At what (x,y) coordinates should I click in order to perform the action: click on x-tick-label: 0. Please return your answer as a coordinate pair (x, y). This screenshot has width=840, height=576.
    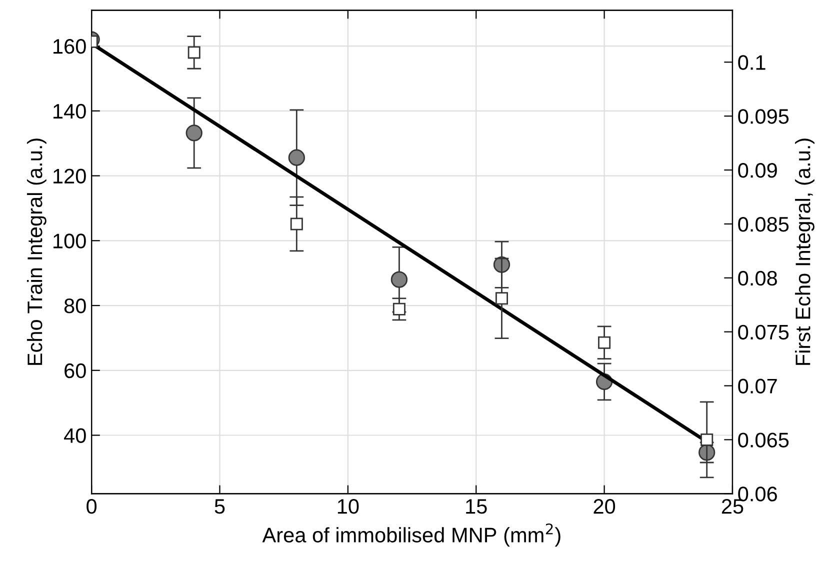
    Looking at the image, I should click on (91, 506).